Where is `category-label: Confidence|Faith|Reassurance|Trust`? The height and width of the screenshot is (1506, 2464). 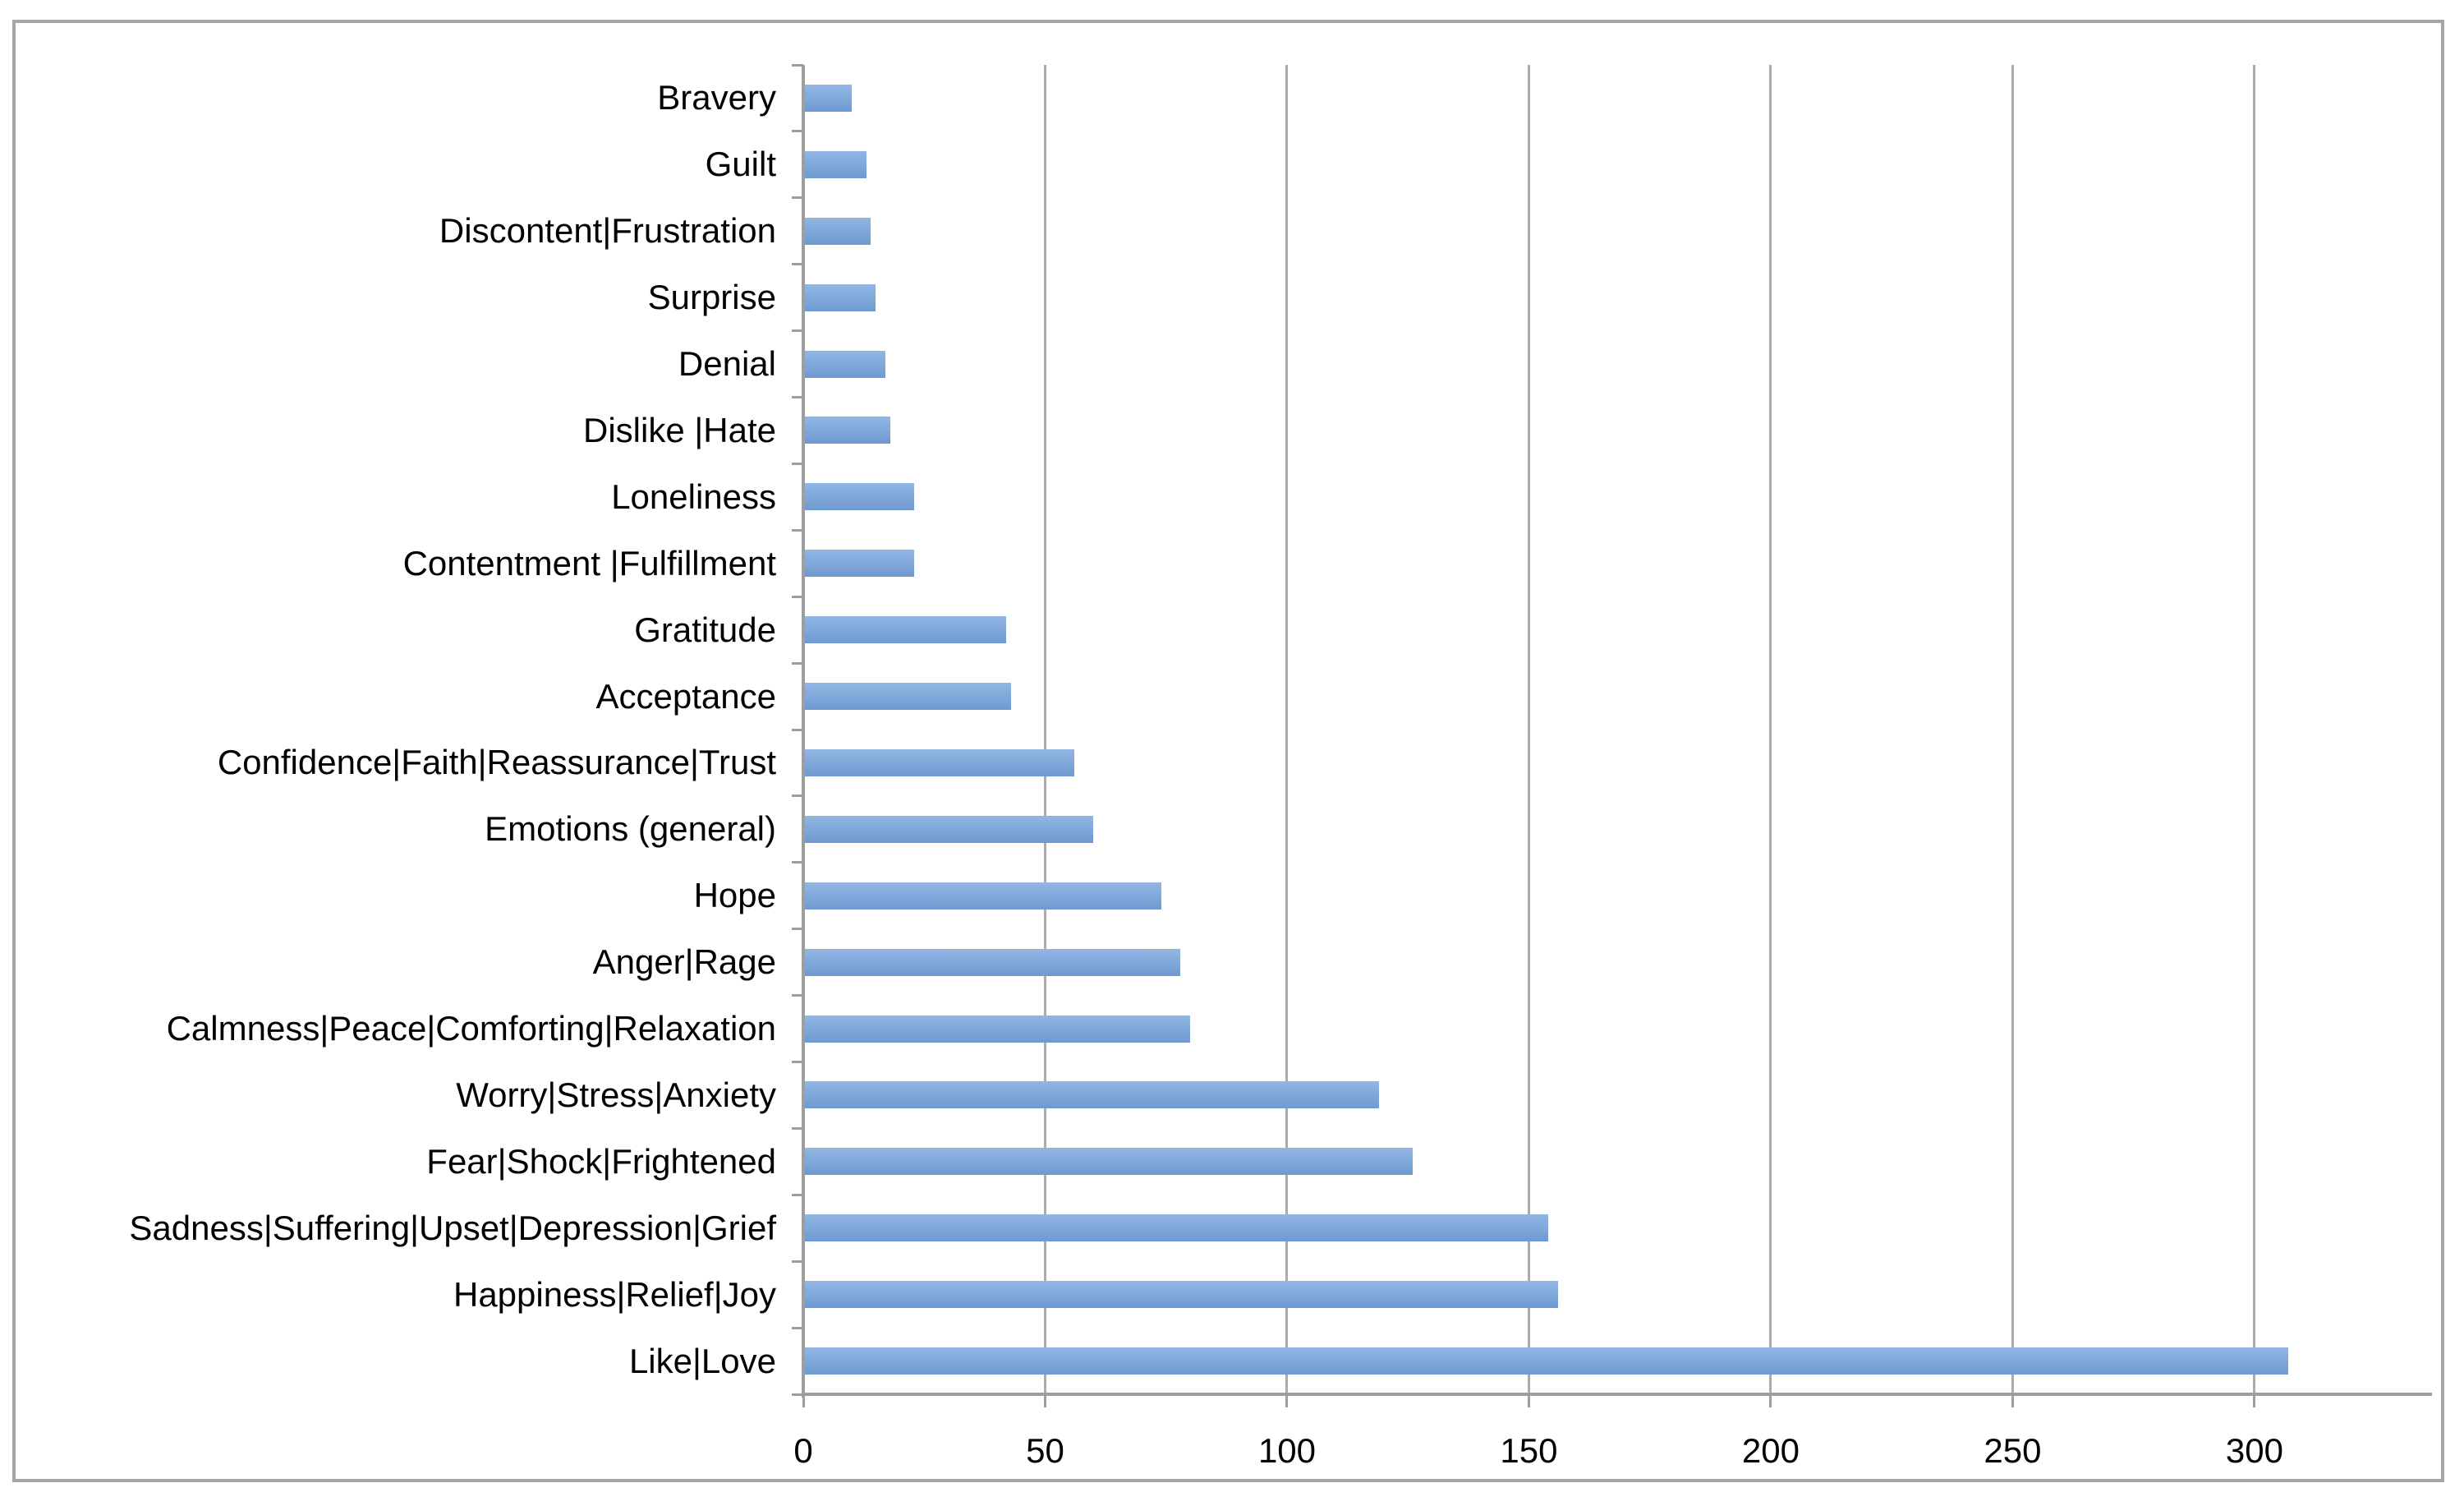
category-label: Confidence|Faith|Reassurance|Trust is located at coordinates (496, 762).